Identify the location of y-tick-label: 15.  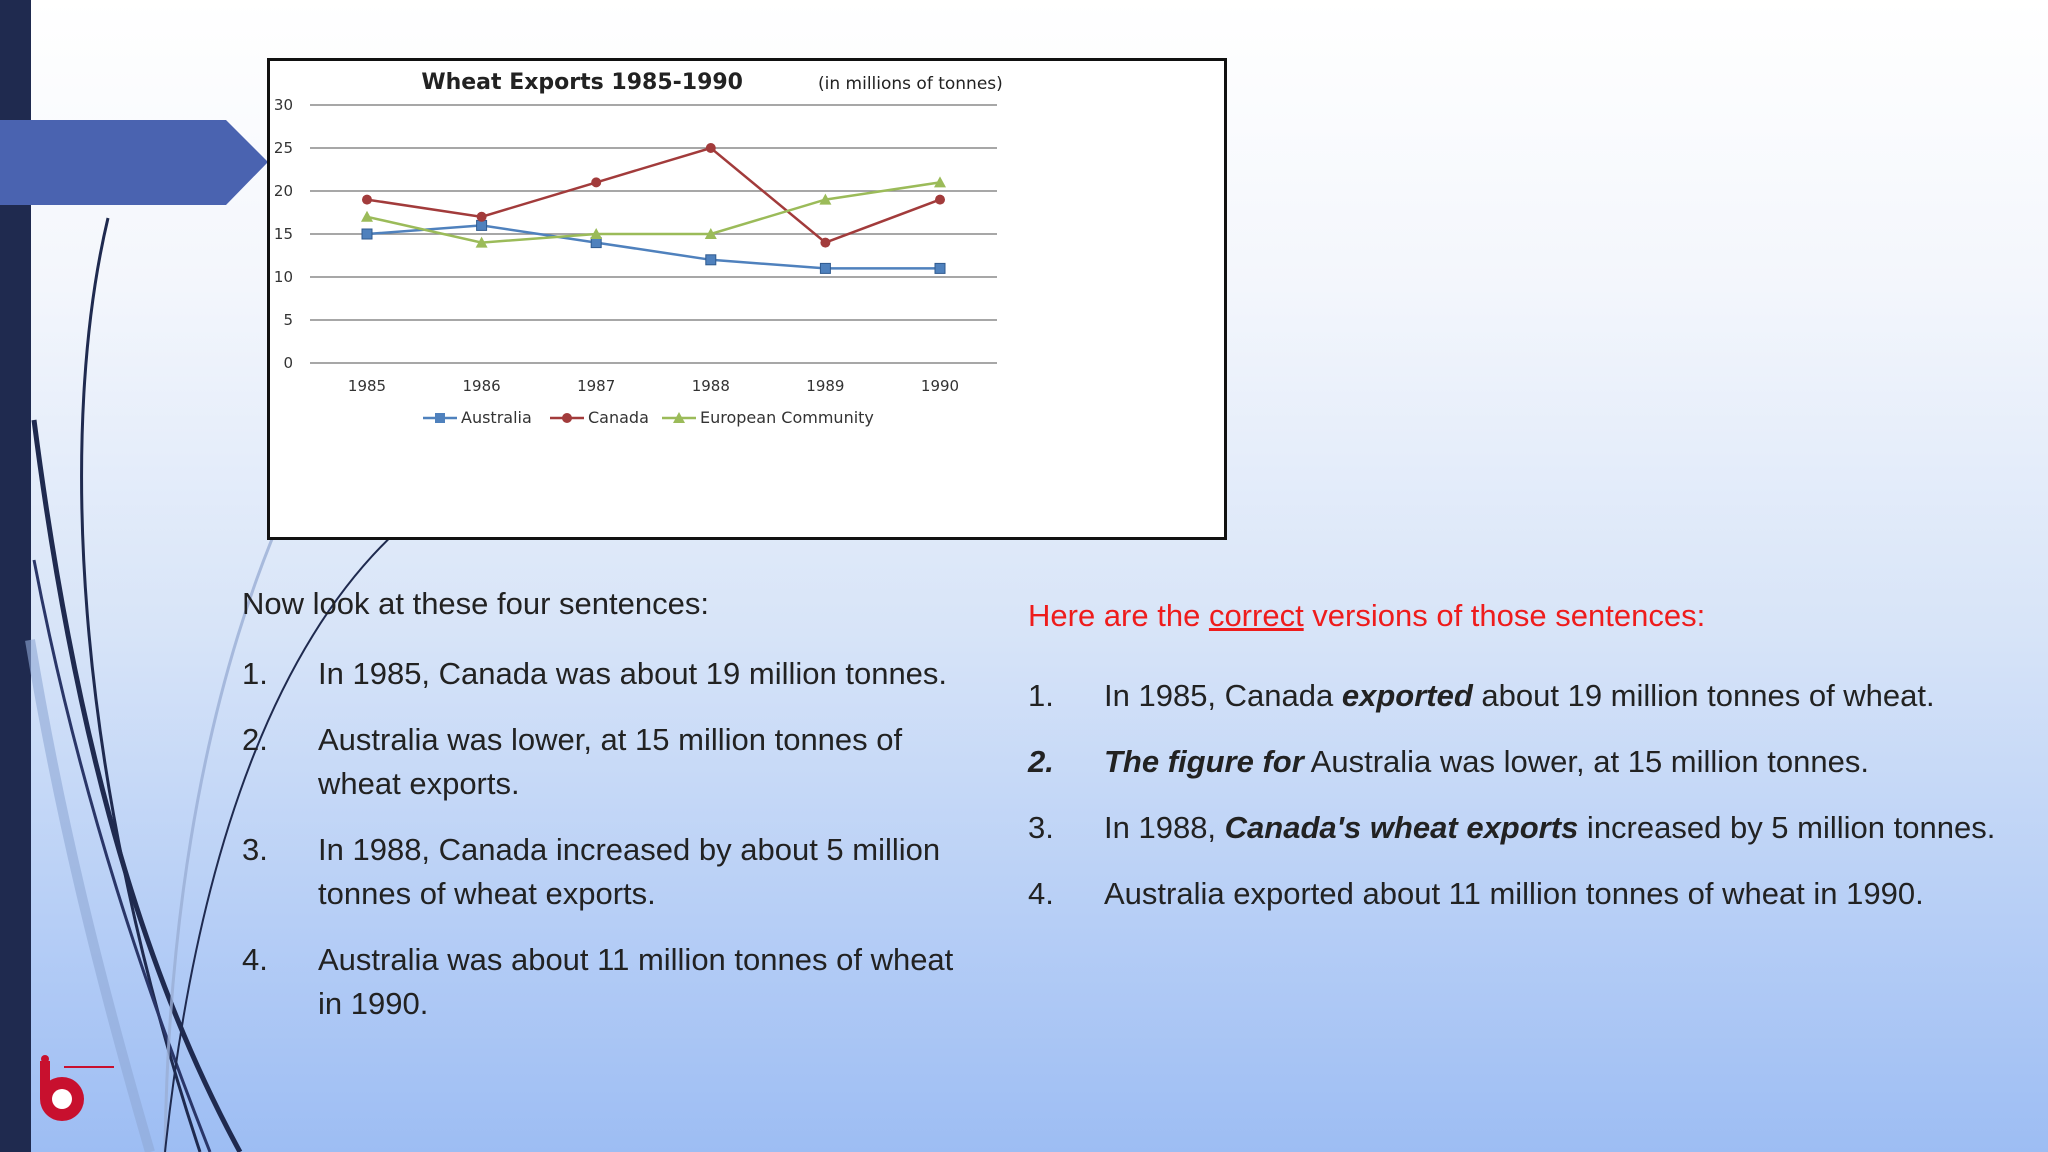
(283, 234).